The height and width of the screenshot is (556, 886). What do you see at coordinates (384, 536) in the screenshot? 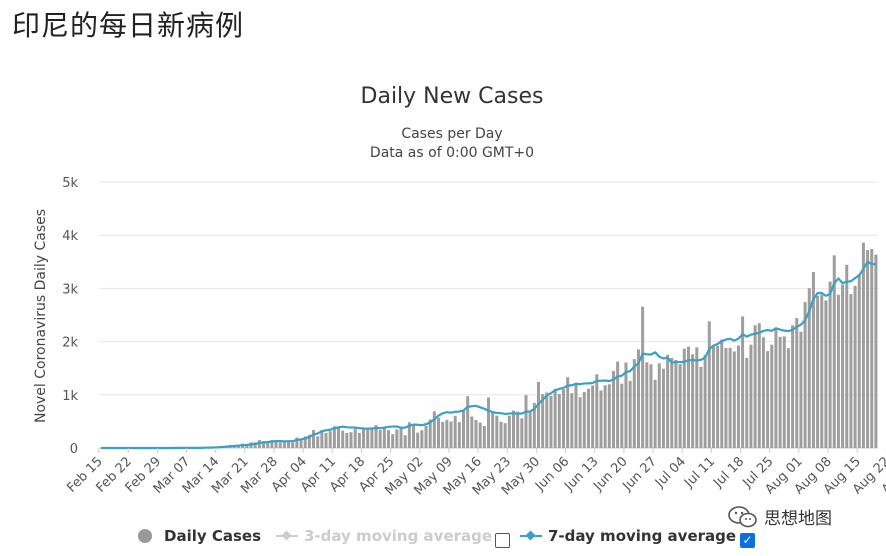
I see `legend-3day-average: 3-day moving average` at bounding box center [384, 536].